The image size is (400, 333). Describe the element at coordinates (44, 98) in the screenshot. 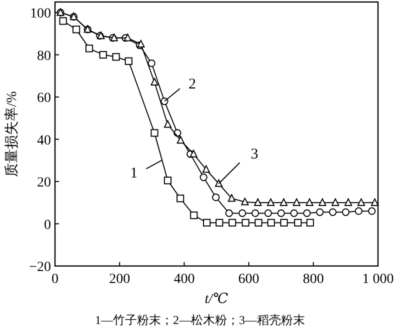

I see `y-tick-label: 60` at that location.